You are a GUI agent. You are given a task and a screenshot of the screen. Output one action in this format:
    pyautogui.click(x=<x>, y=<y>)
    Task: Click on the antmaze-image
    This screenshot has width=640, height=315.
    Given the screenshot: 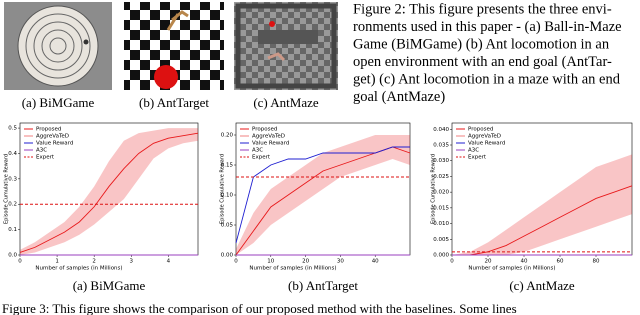 What is the action you would take?
    pyautogui.click(x=286, y=46)
    